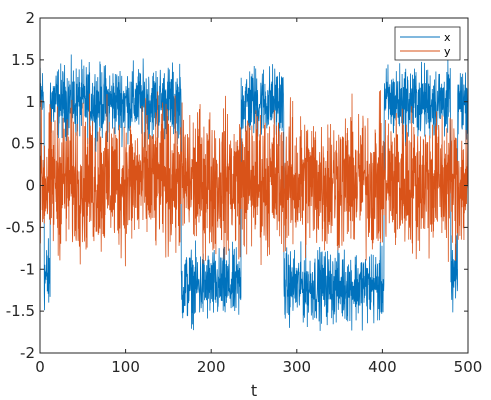 This screenshot has height=400, width=491. Describe the element at coordinates (468, 367) in the screenshot. I see `x-tick-label: 500` at that location.